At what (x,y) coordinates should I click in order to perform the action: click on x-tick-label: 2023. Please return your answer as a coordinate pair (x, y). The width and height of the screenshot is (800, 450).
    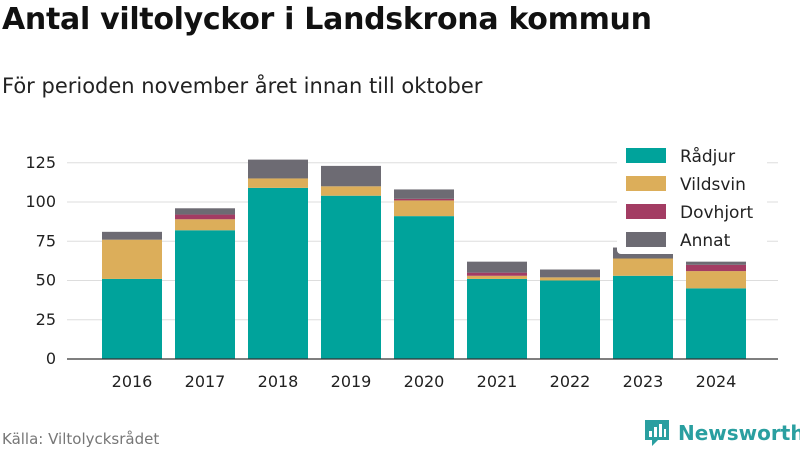
    Looking at the image, I should click on (643, 381).